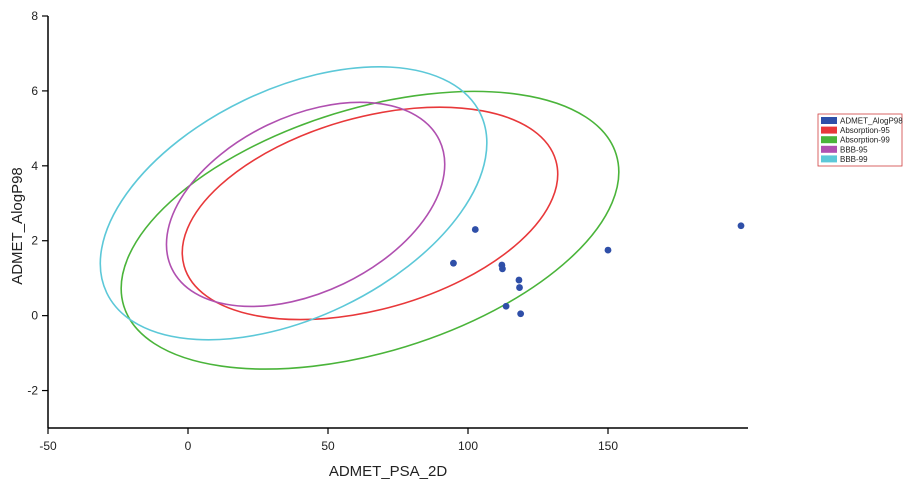 This screenshot has width=906, height=484. I want to click on legend-label: BBB-95, so click(854, 149).